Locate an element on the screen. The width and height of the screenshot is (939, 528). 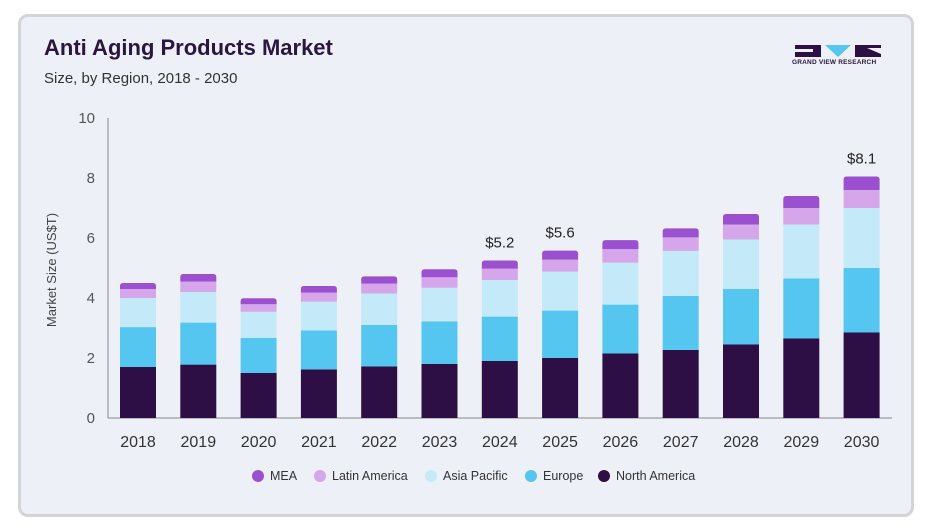
x-tick-label: 2028 is located at coordinates (741, 442).